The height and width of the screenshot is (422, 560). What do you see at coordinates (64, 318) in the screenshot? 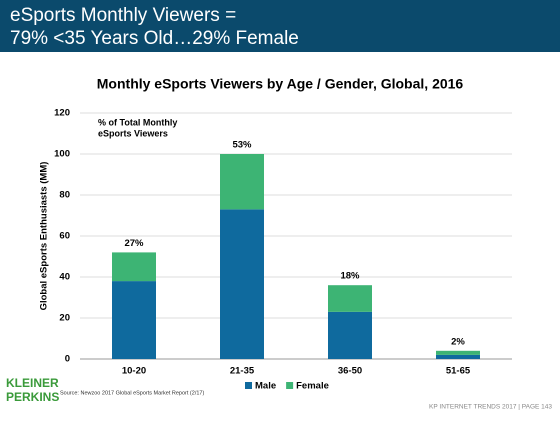
I see `y-tick-label: 20` at bounding box center [64, 318].